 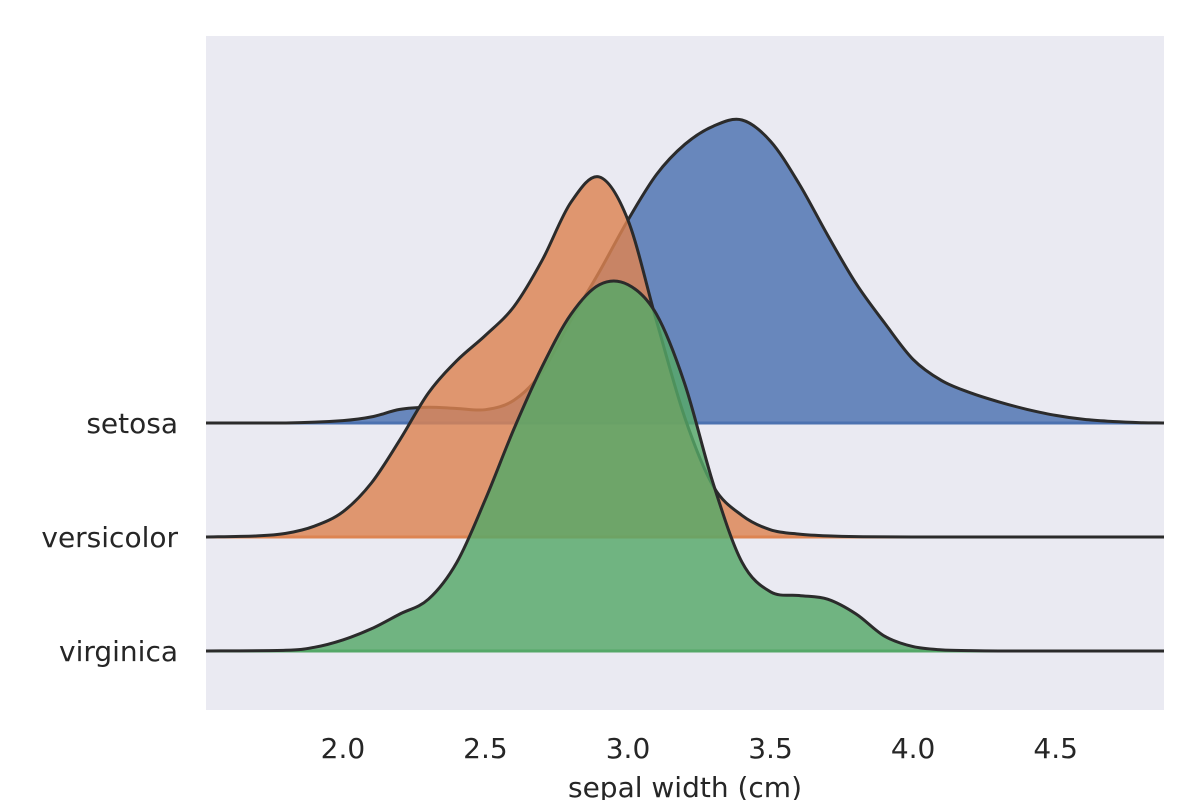 What do you see at coordinates (118, 651) in the screenshot?
I see `category-label-virginica: virginica` at bounding box center [118, 651].